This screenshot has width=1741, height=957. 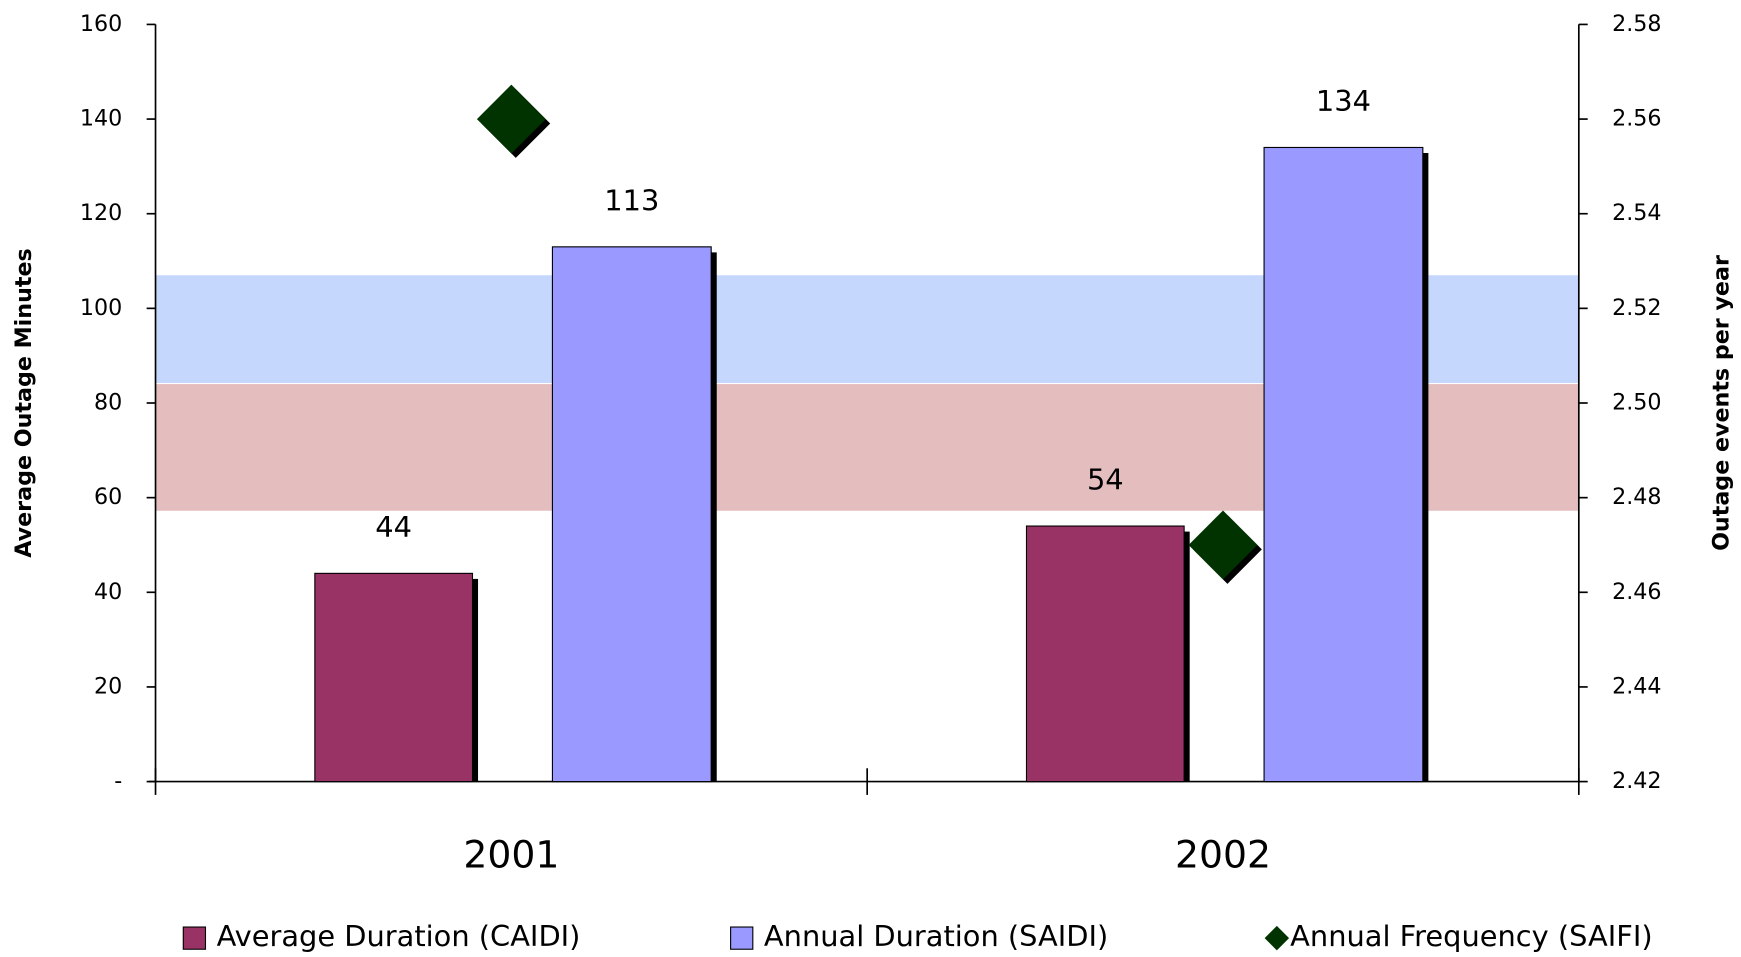 What do you see at coordinates (1722, 403) in the screenshot?
I see `y2-axis-title: Outage events per year` at bounding box center [1722, 403].